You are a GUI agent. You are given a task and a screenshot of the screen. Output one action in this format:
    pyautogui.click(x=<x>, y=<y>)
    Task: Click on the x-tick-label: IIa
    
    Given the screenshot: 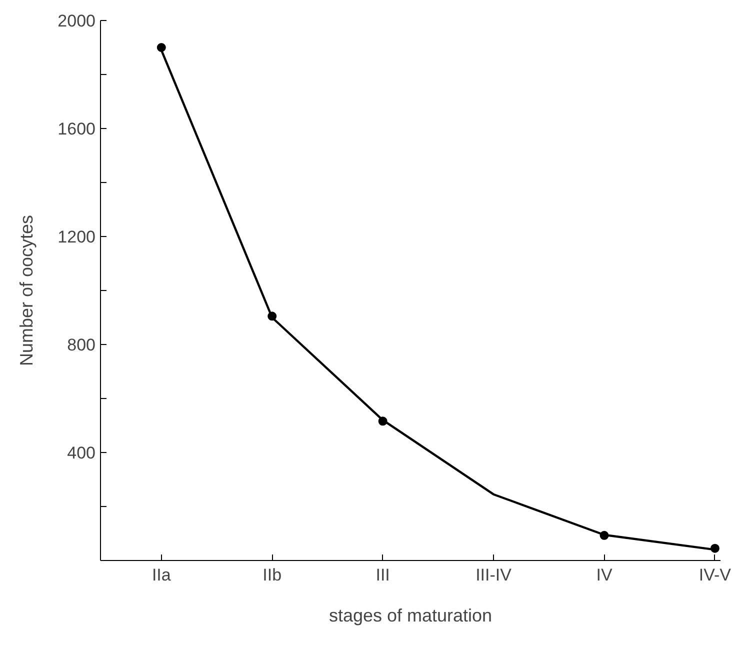 What is the action you would take?
    pyautogui.click(x=162, y=575)
    